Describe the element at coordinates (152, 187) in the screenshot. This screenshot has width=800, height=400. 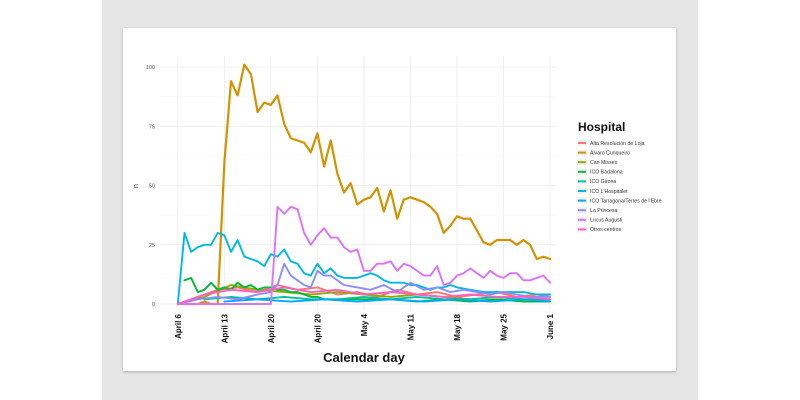
I see `y-tick-label: 50` at that location.